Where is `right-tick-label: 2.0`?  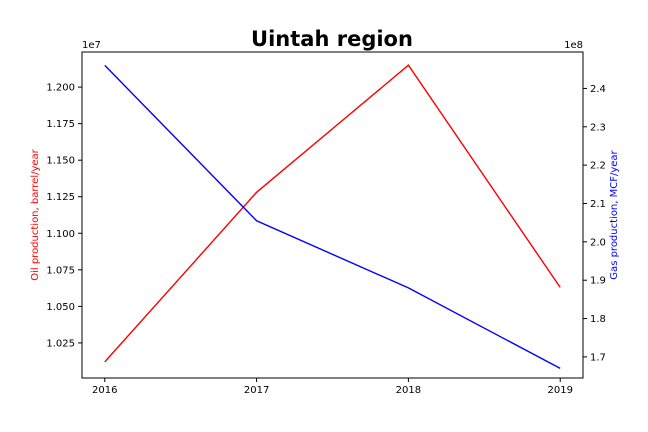
right-tick-label: 2.0 is located at coordinates (598, 242).